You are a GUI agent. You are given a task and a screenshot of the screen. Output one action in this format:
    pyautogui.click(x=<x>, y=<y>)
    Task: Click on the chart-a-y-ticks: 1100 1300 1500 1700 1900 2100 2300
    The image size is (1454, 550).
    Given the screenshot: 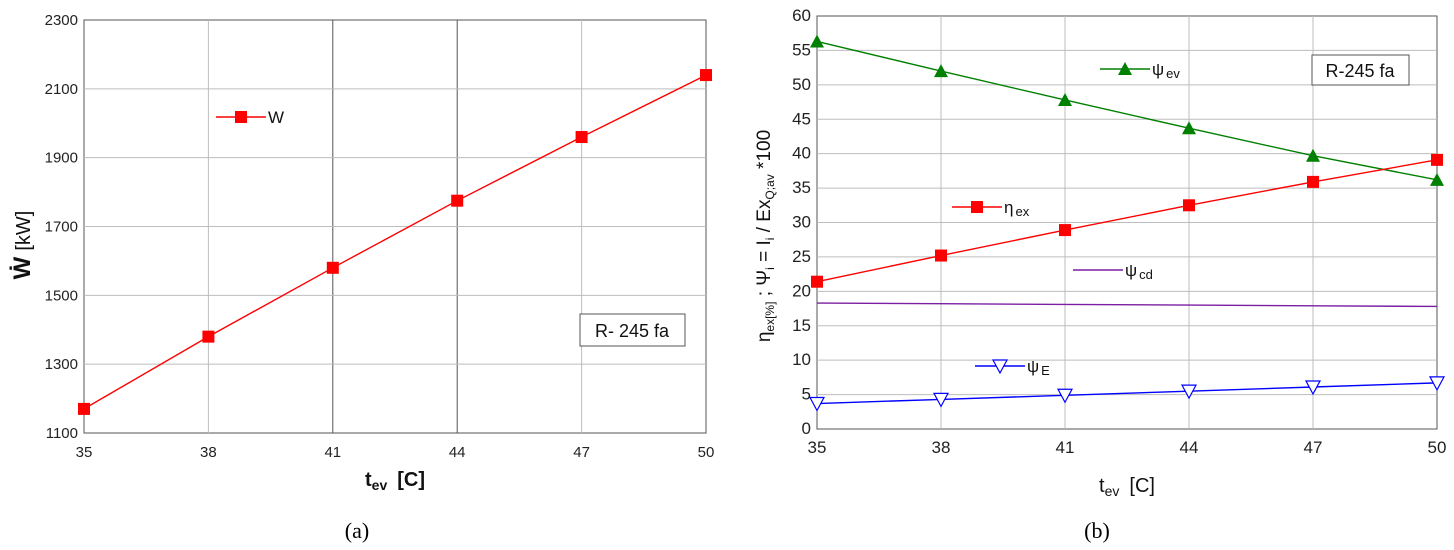 What is the action you would take?
    pyautogui.click(x=61, y=227)
    